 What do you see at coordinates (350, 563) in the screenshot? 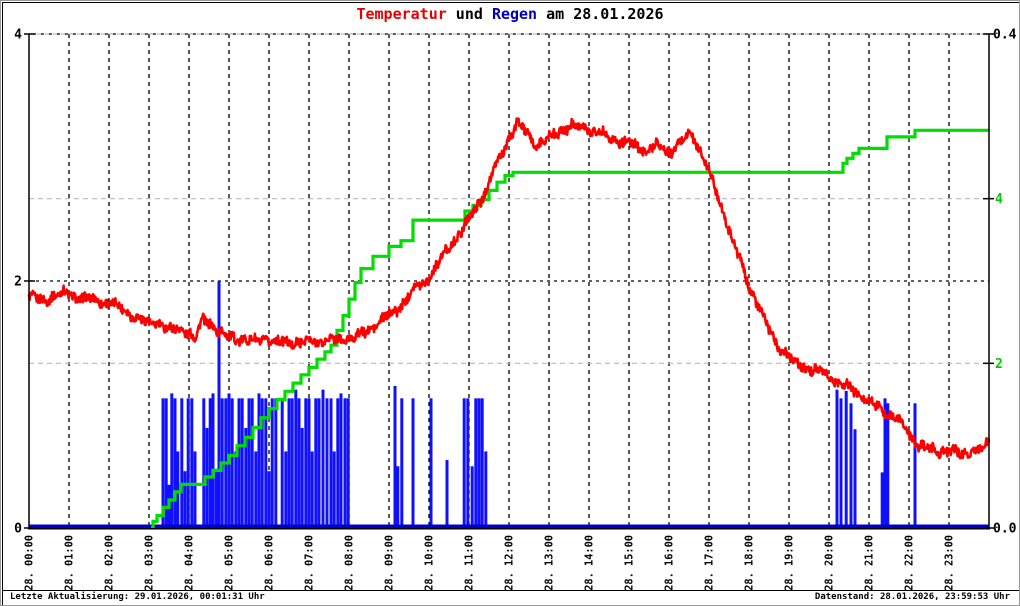
I see `hour-label: 28. 08:00` at bounding box center [350, 563].